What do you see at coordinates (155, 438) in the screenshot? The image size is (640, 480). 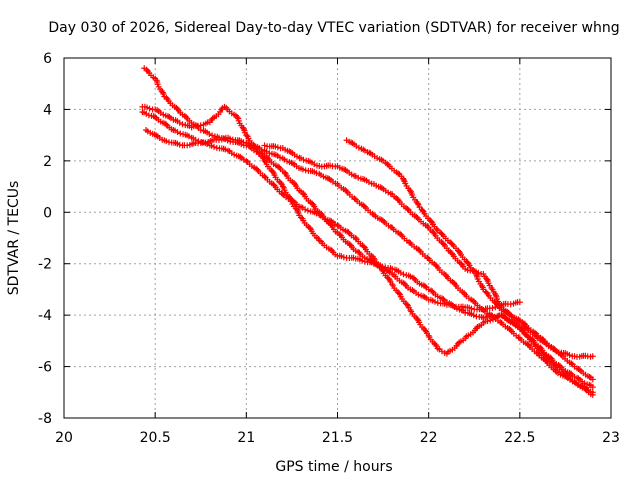 I see `x-tick-label: 20.5` at bounding box center [155, 438].